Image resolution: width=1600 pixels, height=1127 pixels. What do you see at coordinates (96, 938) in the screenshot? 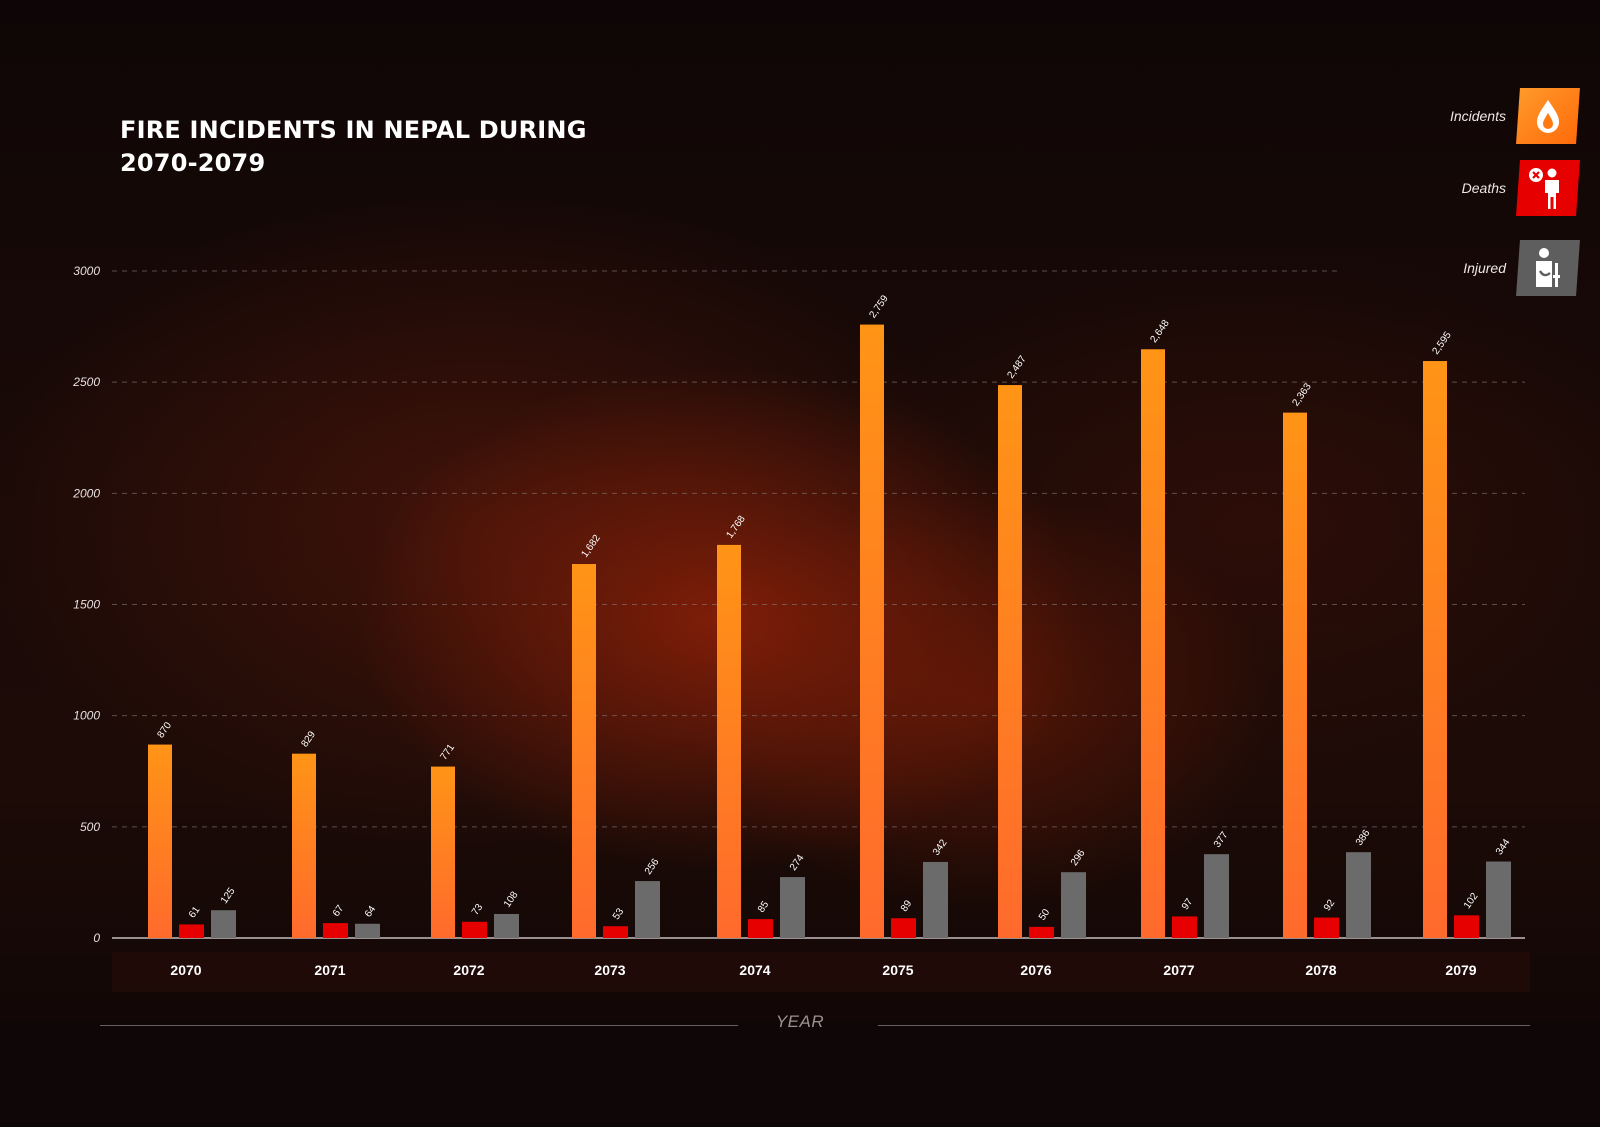
I see `y-tick-label: 0` at bounding box center [96, 938].